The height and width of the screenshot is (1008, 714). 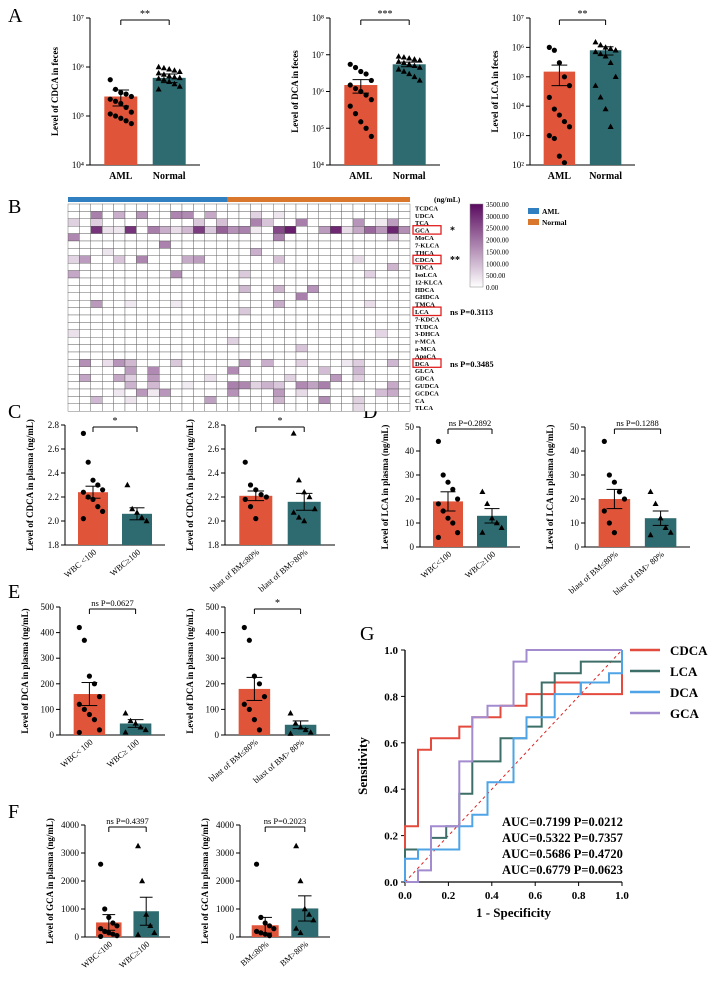 What do you see at coordinates (391, 883) in the screenshot?
I see `y-tick-label: 0.0` at bounding box center [391, 883].